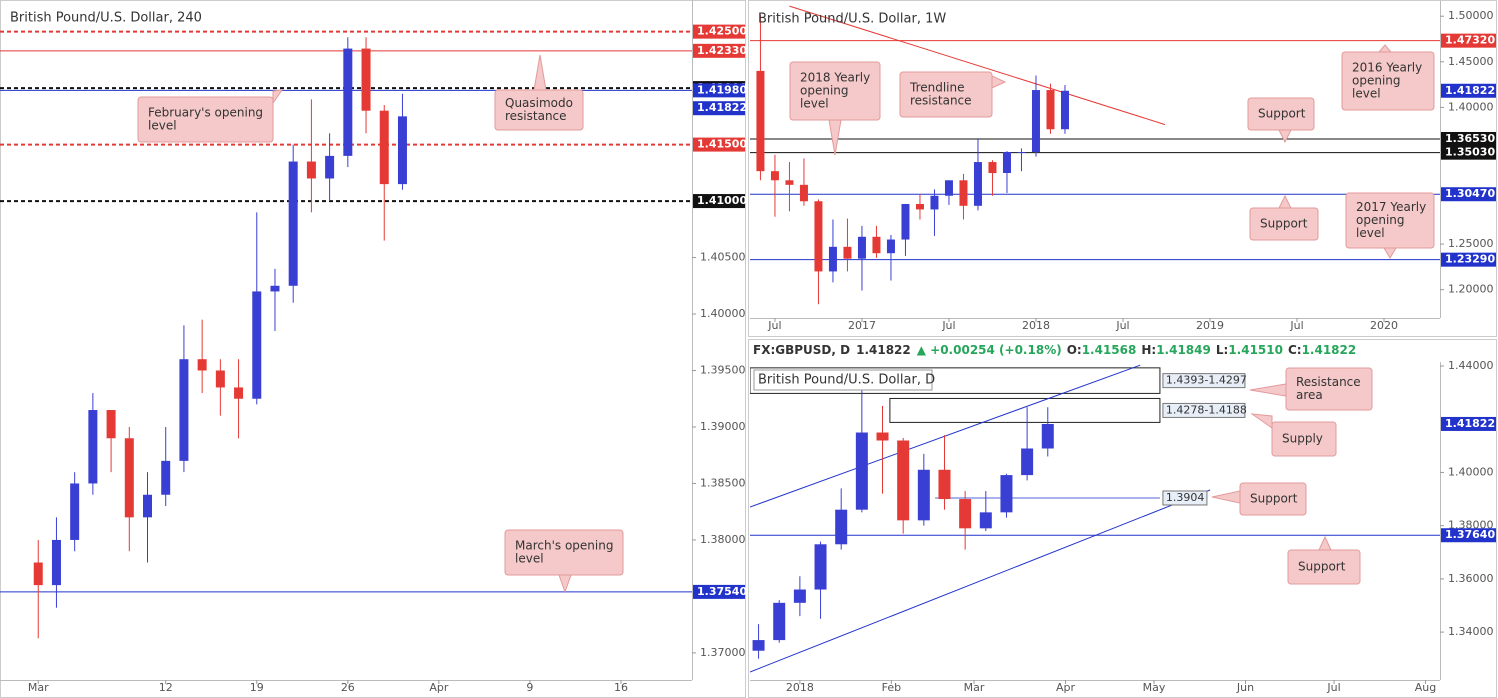  What do you see at coordinates (722, 50) in the screenshot?
I see `level-label: 1.42330` at bounding box center [722, 50].